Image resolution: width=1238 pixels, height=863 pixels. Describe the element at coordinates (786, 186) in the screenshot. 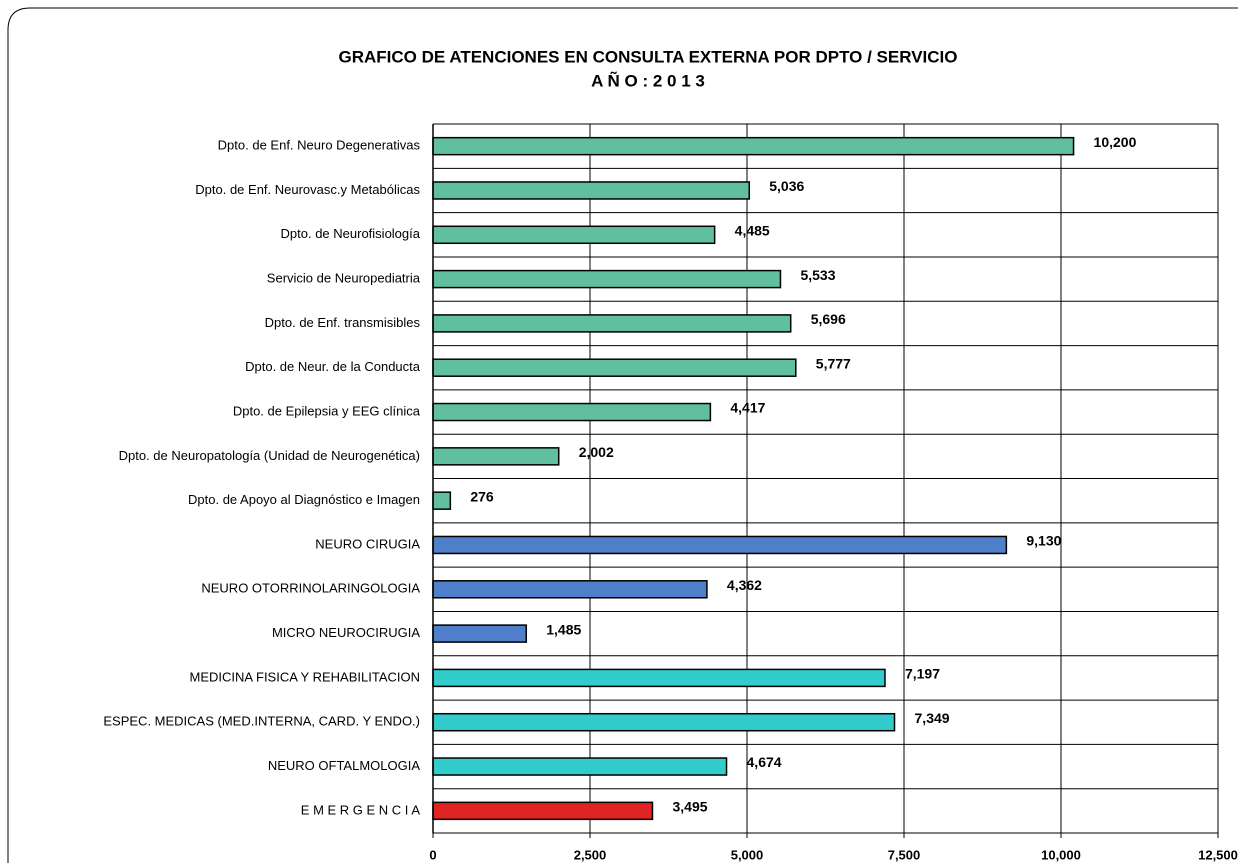

I see `value-label: 5,036` at that location.